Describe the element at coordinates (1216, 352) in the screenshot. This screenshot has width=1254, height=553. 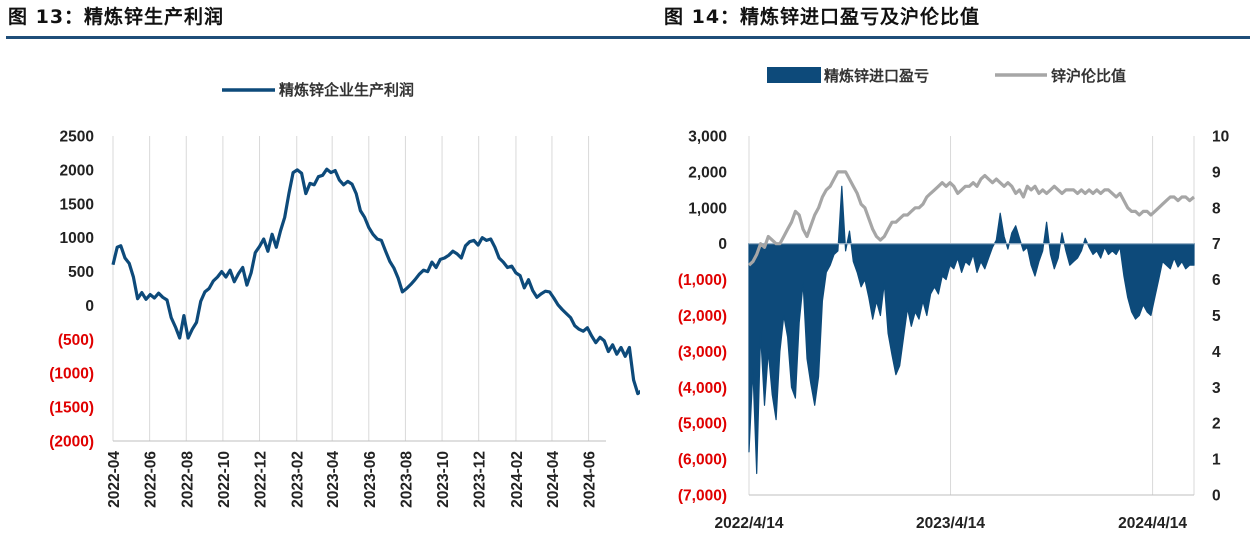
I see `right-y-tick-label: 4` at that location.